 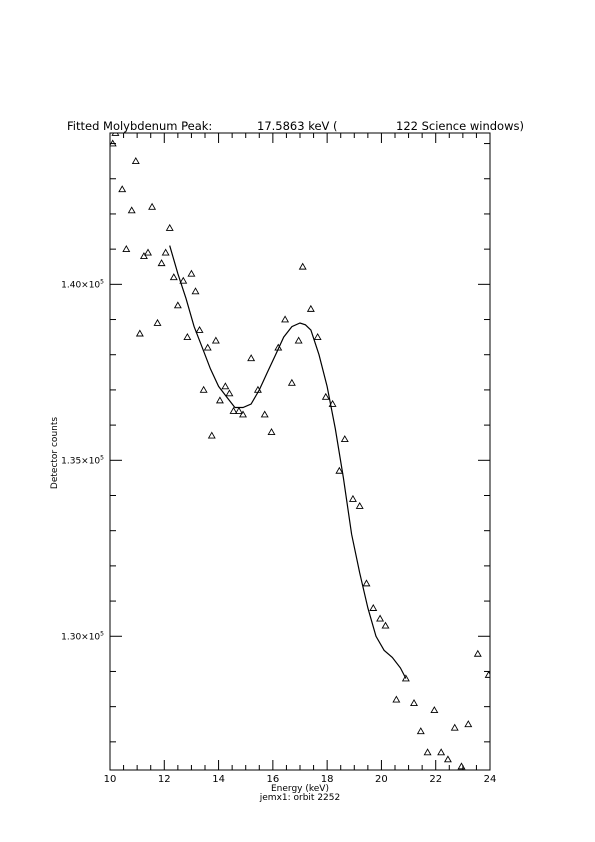 What do you see at coordinates (110, 779) in the screenshot?
I see `x-tick-label: 10` at bounding box center [110, 779].